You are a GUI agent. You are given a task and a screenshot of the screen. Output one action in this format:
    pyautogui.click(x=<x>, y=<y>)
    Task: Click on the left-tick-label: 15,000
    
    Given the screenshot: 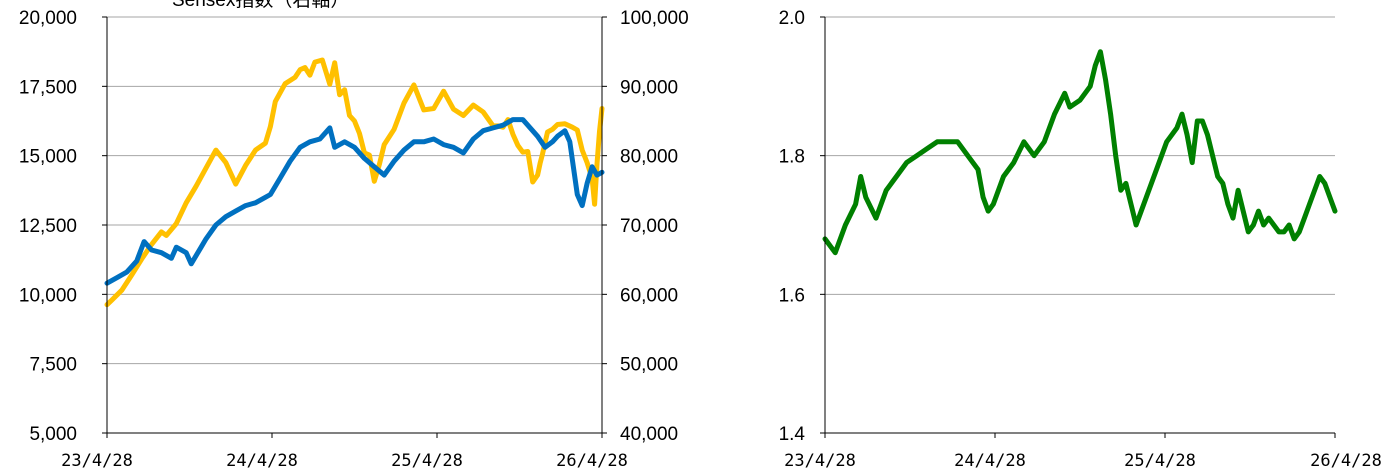 What is the action you would take?
    pyautogui.click(x=48, y=157)
    